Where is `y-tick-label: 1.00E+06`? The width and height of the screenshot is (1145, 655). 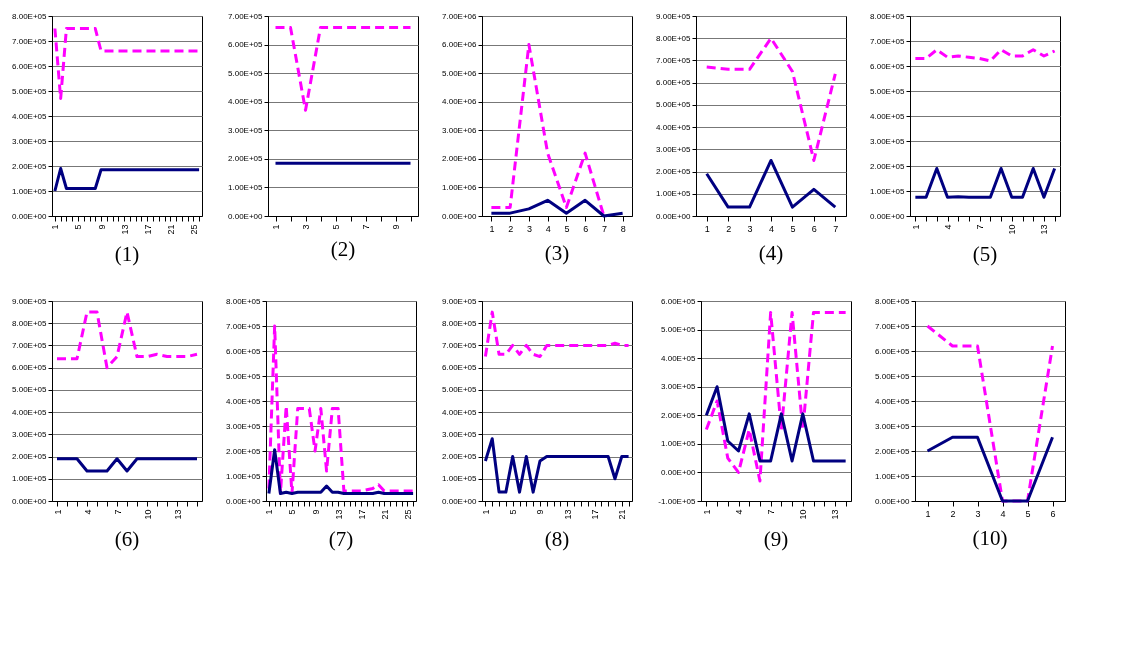 y-tick-label: 1.00E+06 is located at coordinates (460, 187).